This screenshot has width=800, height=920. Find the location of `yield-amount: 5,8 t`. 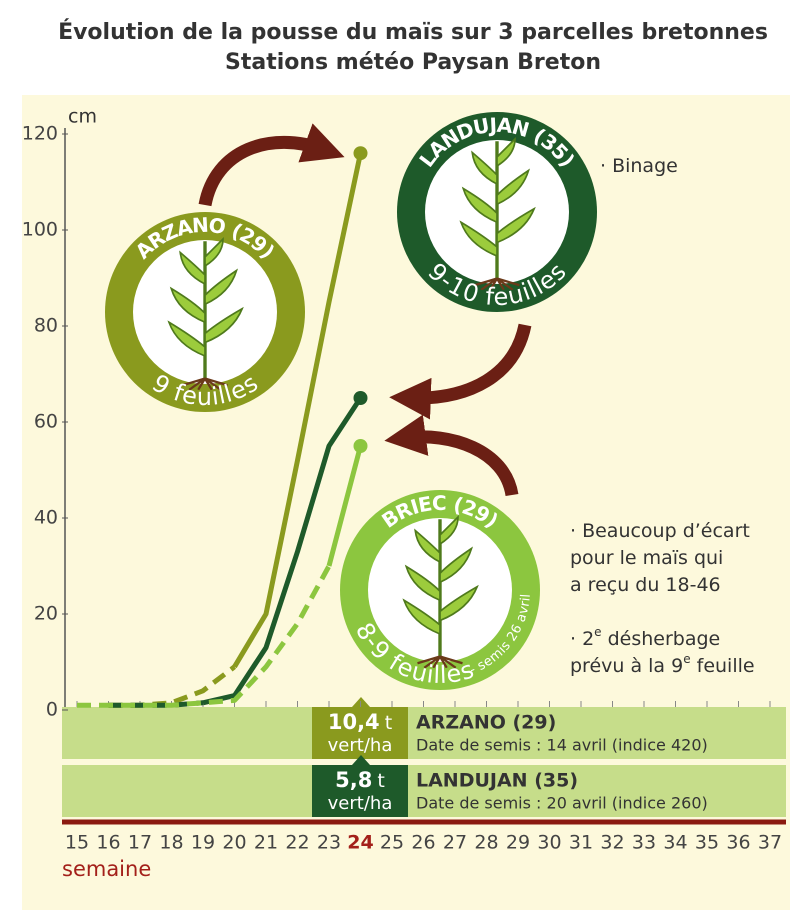

yield-amount: 5,8 t is located at coordinates (360, 780).